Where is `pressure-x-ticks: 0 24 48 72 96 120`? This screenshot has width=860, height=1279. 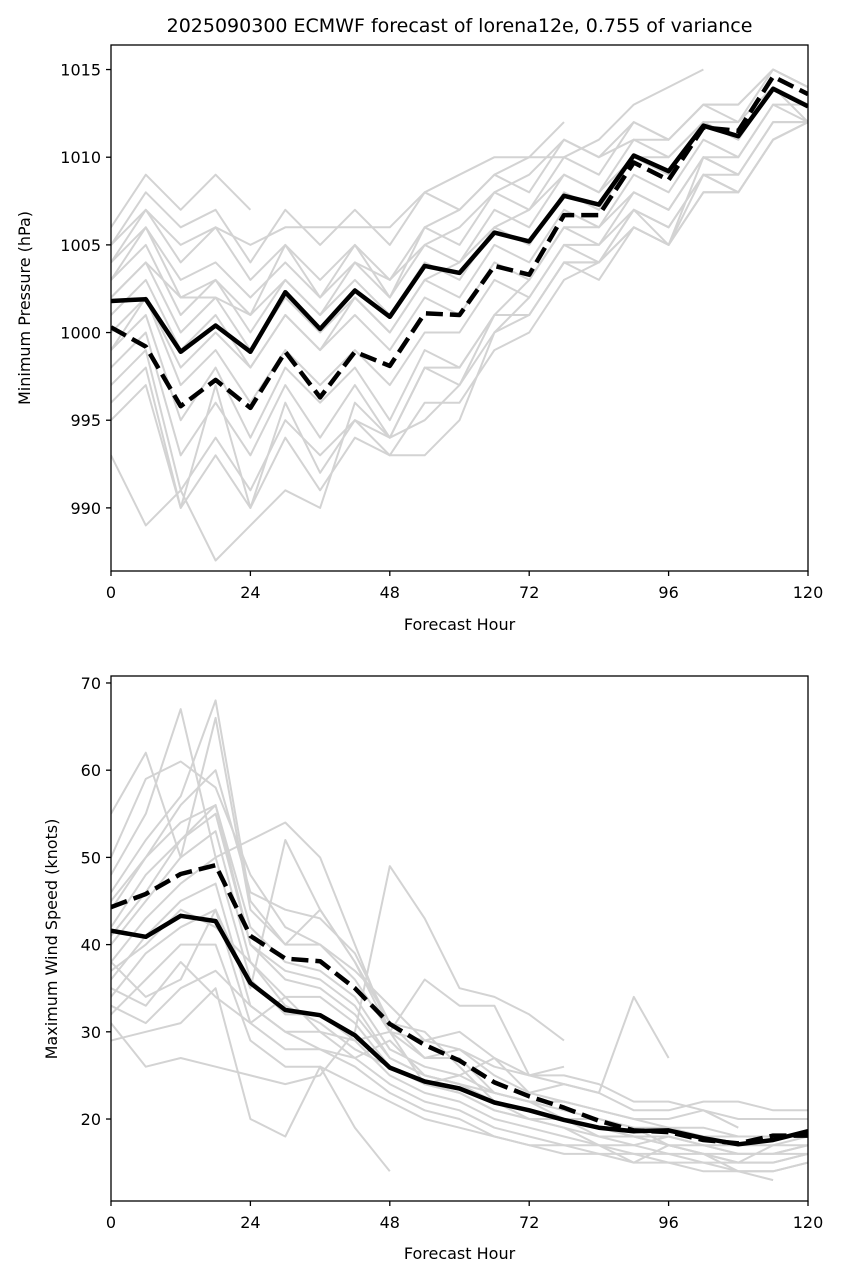
pressure-x-ticks: 0 24 48 72 96 120 is located at coordinates (464, 586).